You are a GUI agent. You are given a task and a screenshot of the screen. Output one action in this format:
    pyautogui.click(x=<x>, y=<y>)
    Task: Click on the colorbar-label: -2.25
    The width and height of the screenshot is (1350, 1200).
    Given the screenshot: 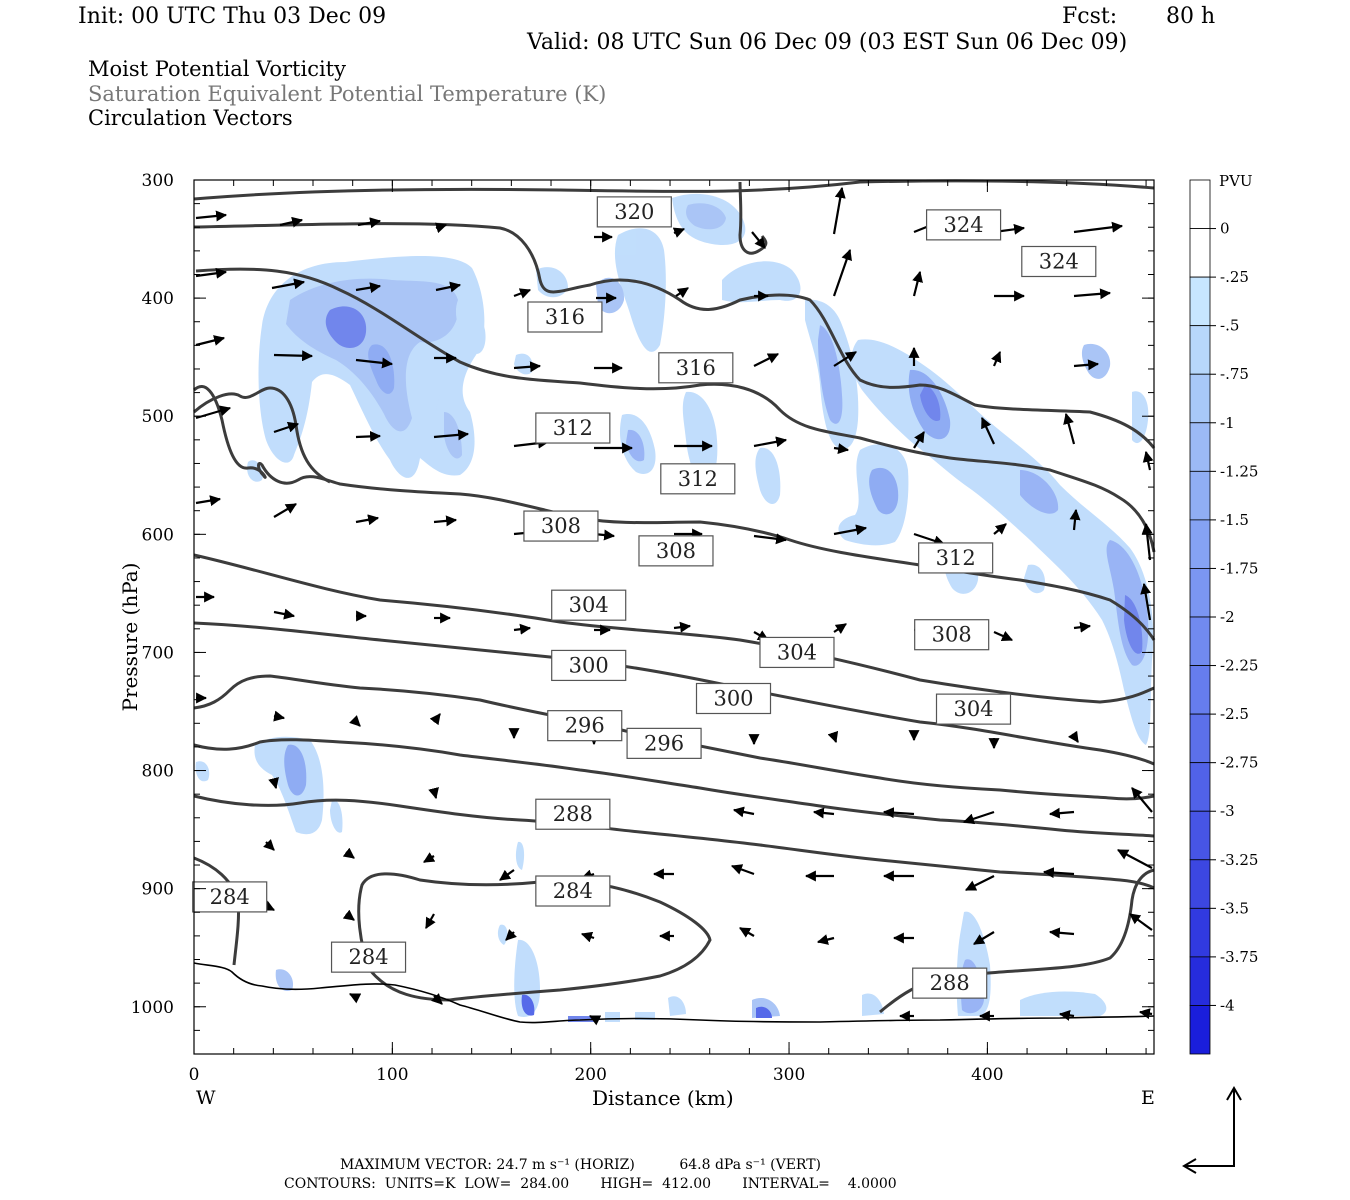 What is the action you would take?
    pyautogui.click(x=1239, y=666)
    